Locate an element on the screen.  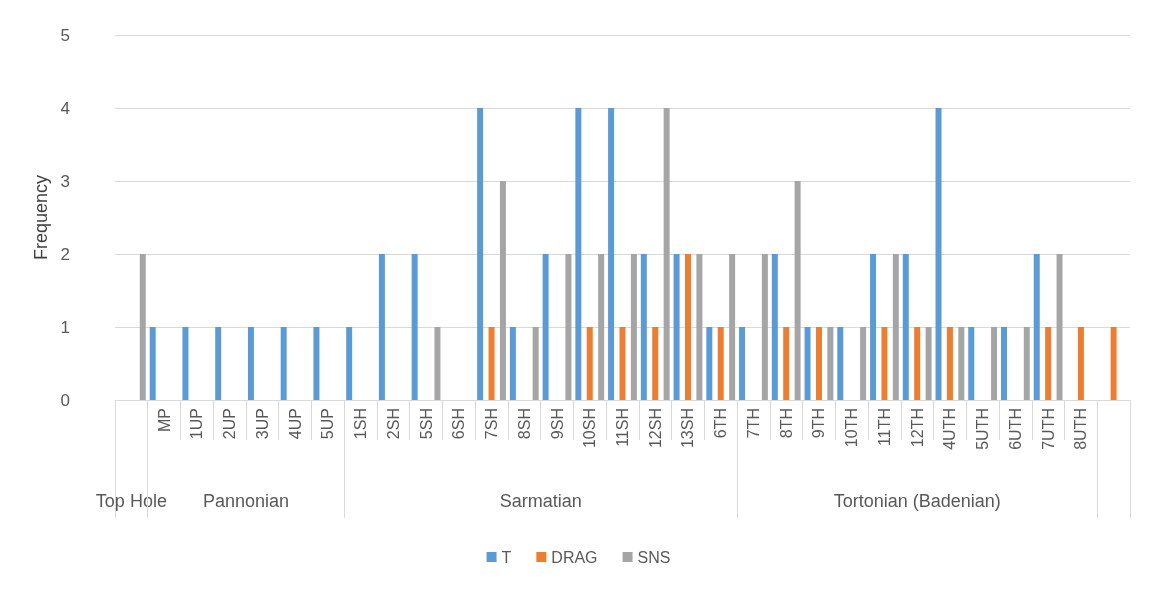
y-tick-label: 1 is located at coordinates (65, 327).